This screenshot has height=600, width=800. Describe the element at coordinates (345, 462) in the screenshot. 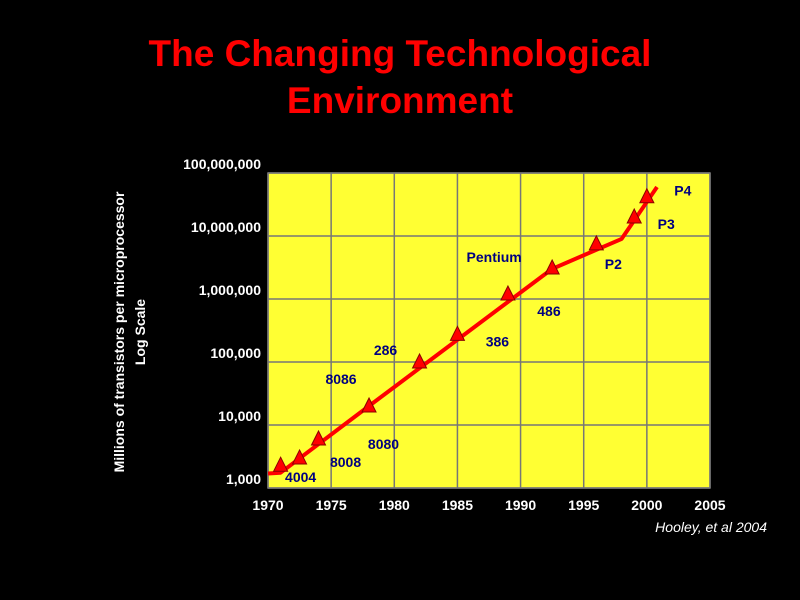

I see `label-8008: 8008` at that location.